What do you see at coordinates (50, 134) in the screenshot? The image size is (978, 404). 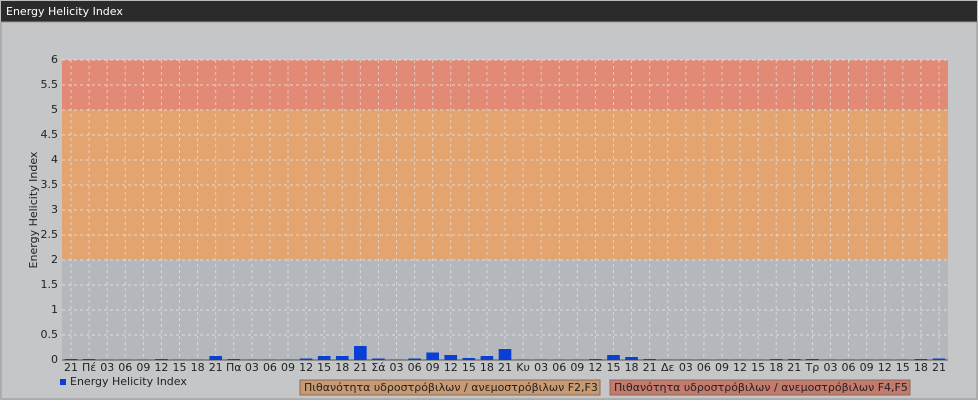 I see `y-tick-label: 4.5` at bounding box center [50, 134].